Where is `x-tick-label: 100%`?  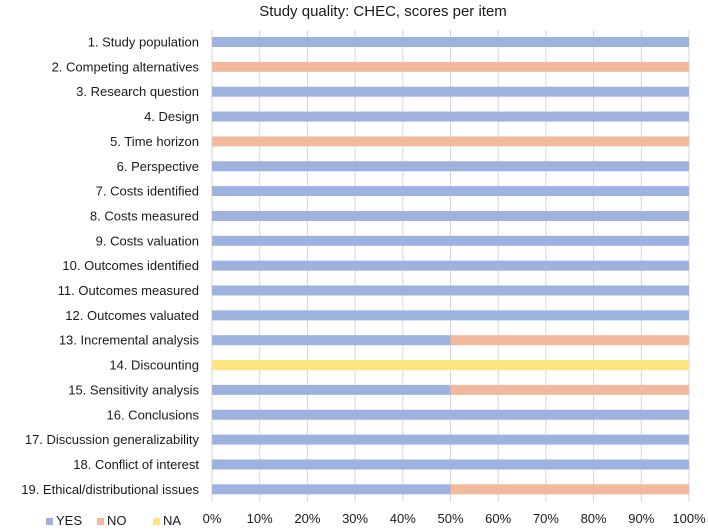 x-tick-label: 100% is located at coordinates (689, 518).